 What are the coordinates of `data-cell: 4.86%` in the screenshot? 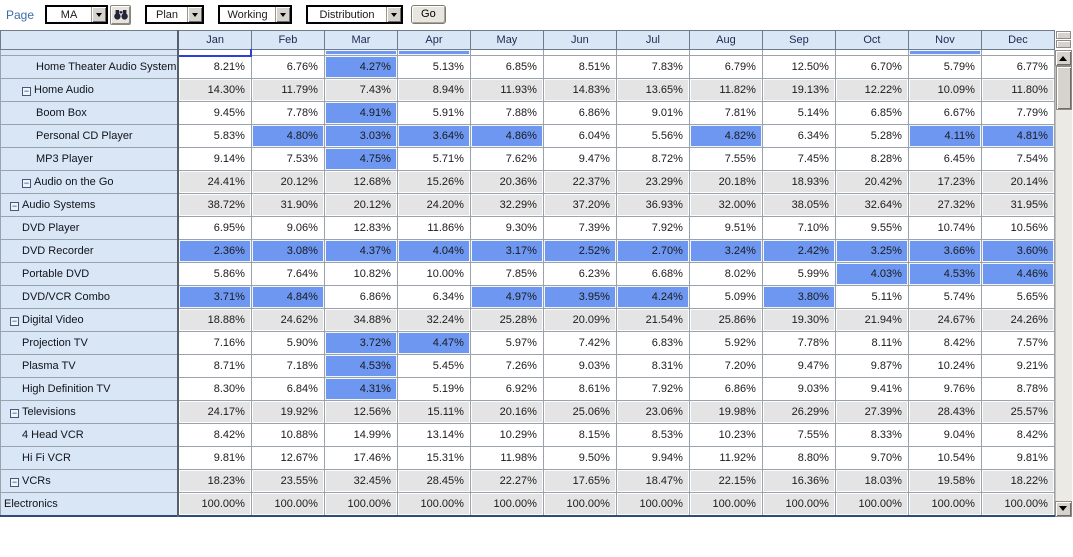 It's located at (506, 136).